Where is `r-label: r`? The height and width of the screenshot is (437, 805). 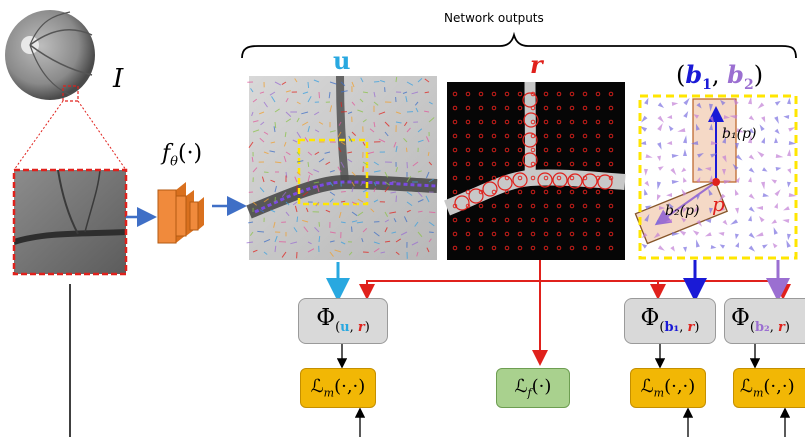
r-label: r is located at coordinates (536, 64).